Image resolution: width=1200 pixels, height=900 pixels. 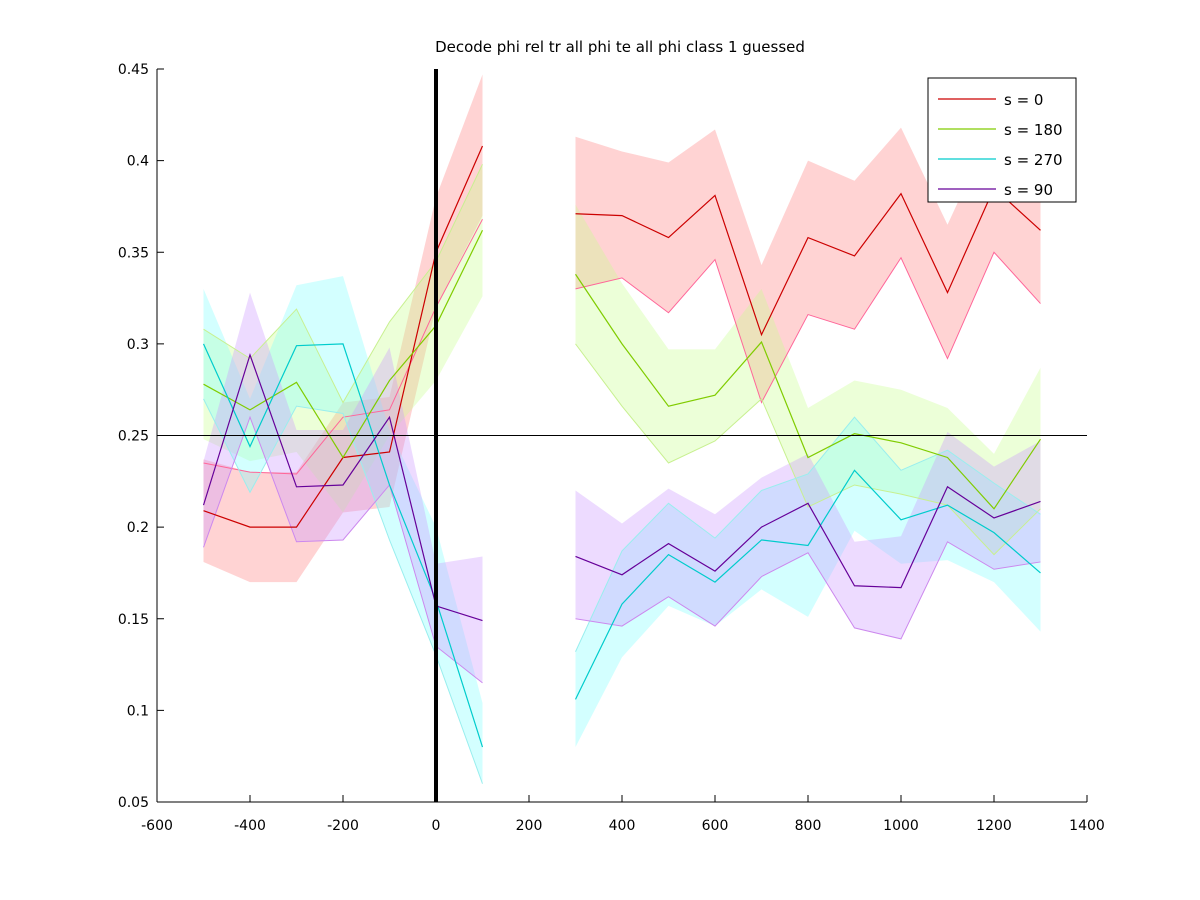 I want to click on x-tick-label: 600, so click(x=715, y=826).